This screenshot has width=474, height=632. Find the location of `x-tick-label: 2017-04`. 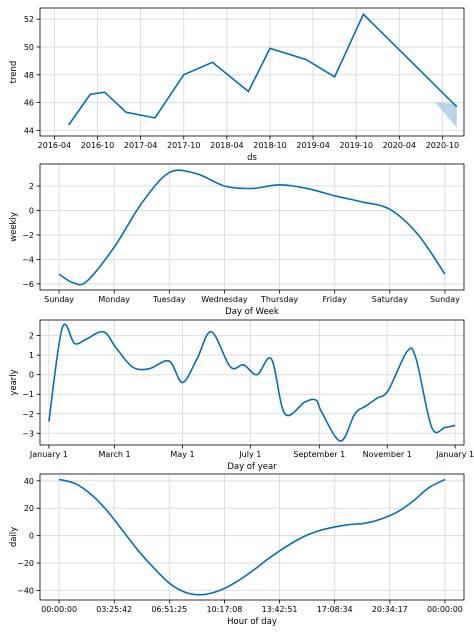

x-tick-label: 2017-04 is located at coordinates (140, 145).